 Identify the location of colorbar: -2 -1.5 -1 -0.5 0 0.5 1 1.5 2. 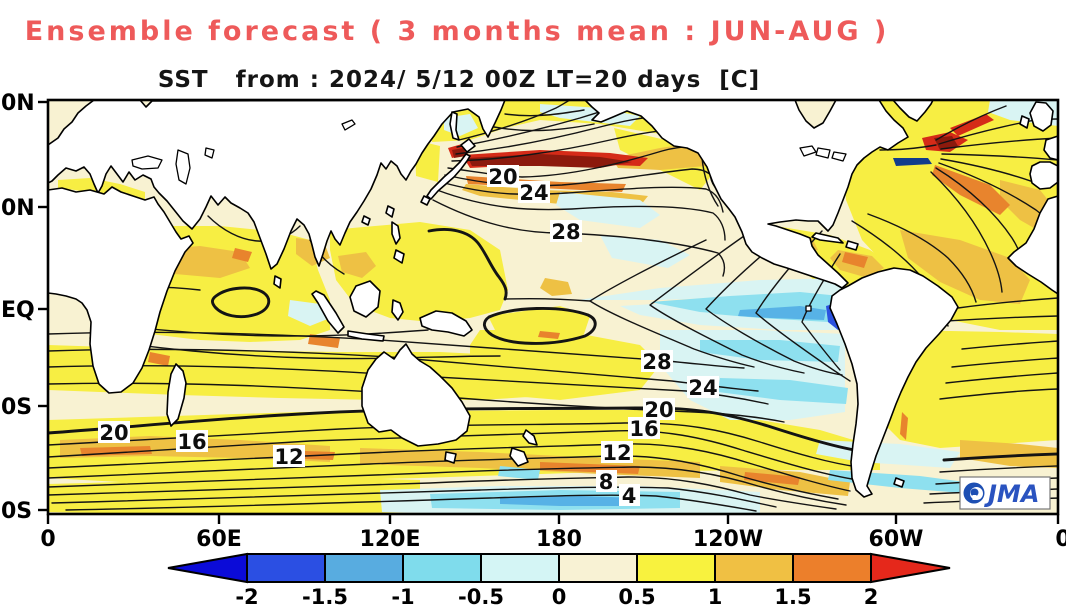
(559, 580).